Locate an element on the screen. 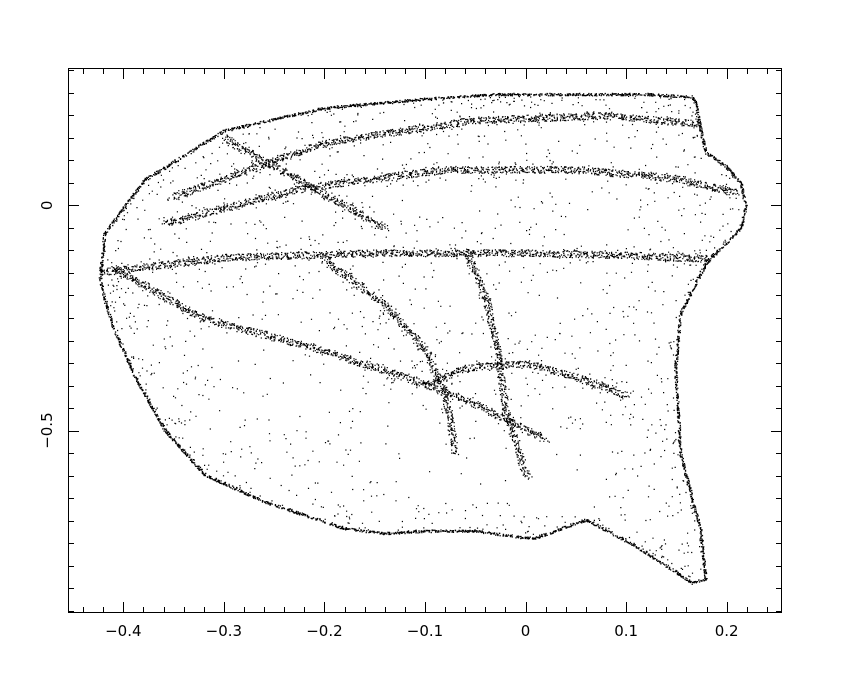  x-tick-label: −0.4 is located at coordinates (123, 631).